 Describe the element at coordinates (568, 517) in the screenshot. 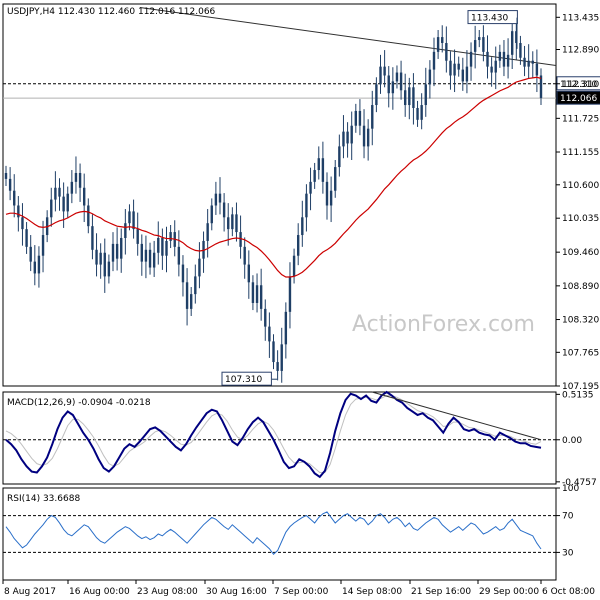

I see `rsi-tick-label: 70` at that location.